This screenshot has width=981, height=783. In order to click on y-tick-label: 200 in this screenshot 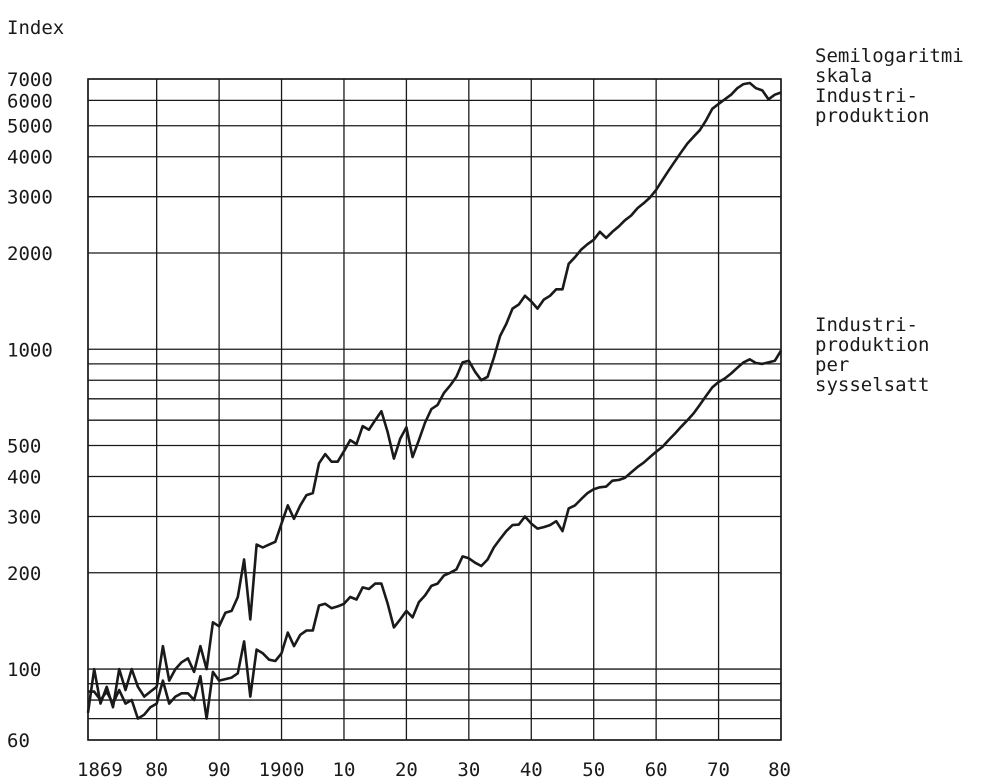, I will do `click(24, 574)`.